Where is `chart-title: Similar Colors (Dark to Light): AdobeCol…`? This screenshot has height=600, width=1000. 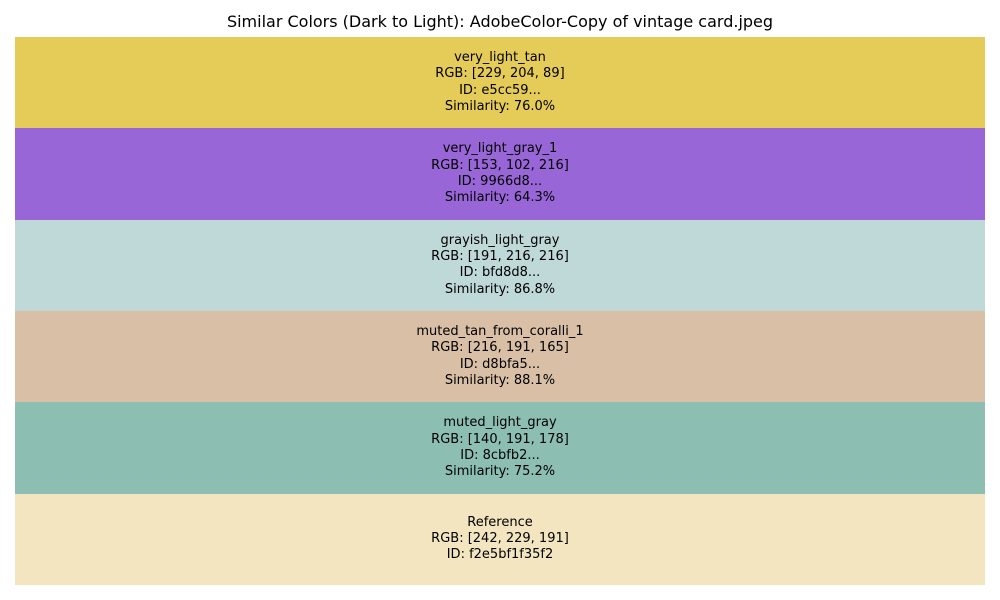 chart-title: Similar Colors (Dark to Light): AdobeCol… is located at coordinates (500, 21).